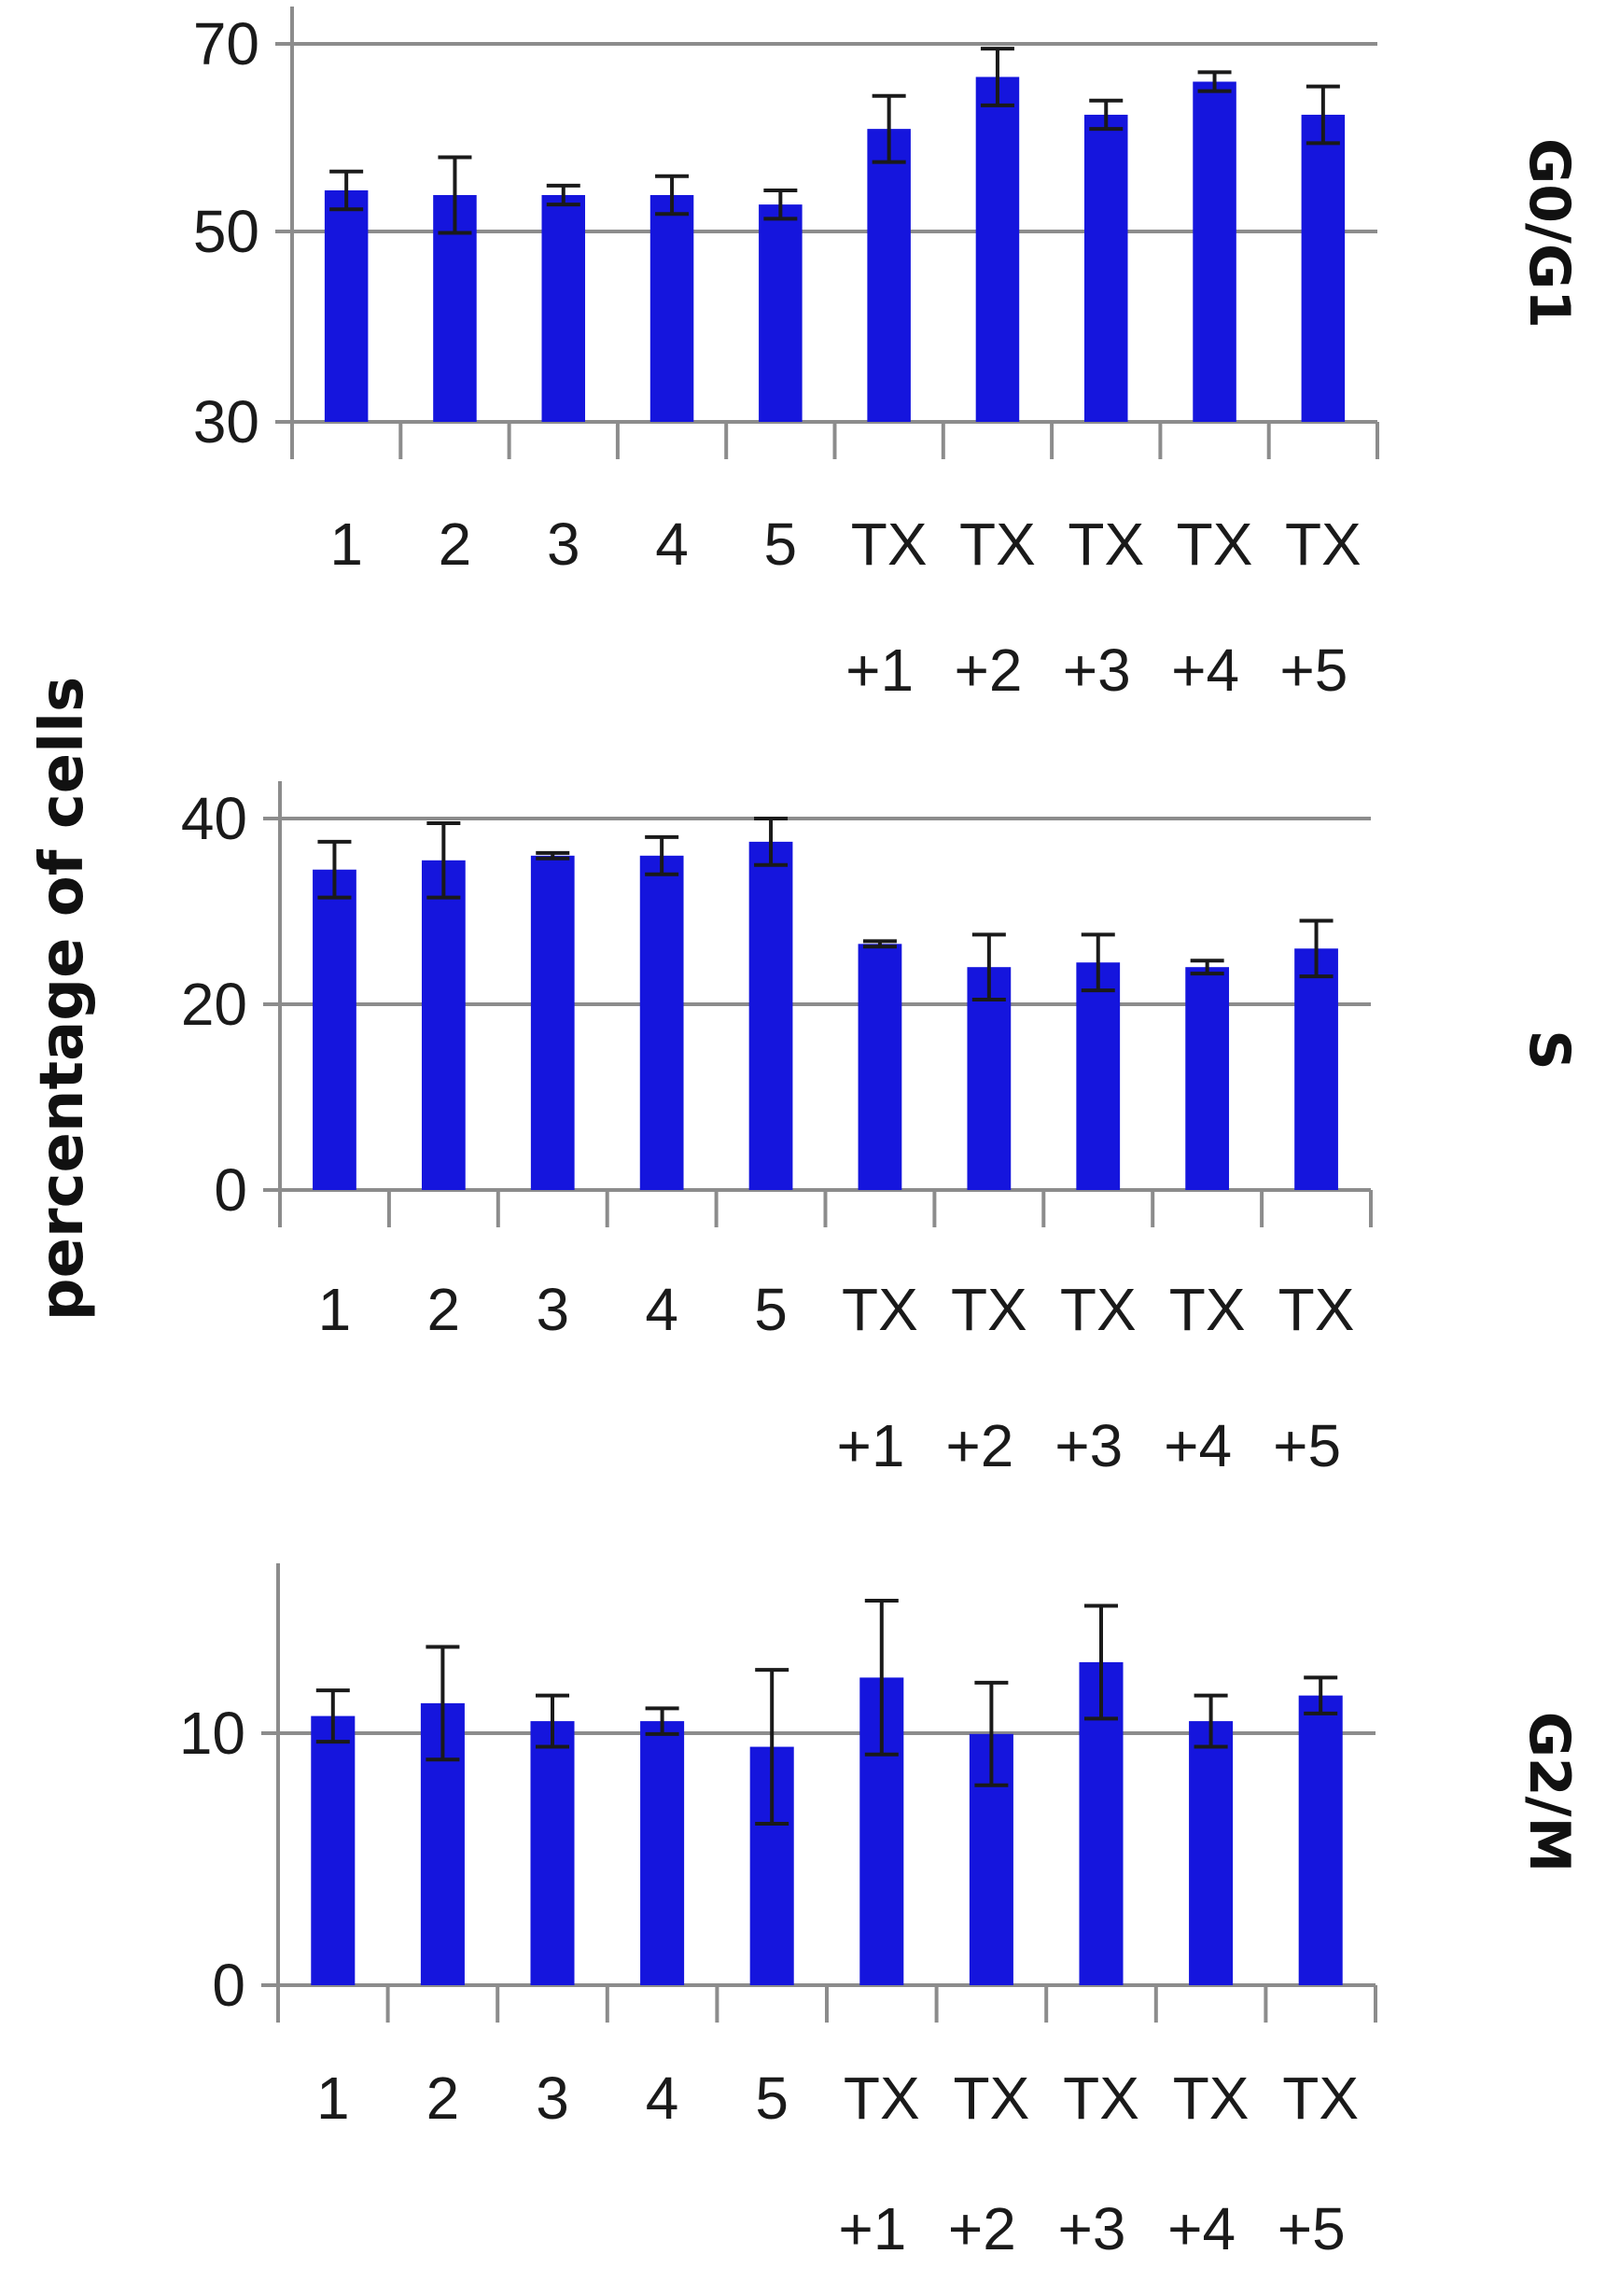  Describe the element at coordinates (214, 818) in the screenshot. I see `y-tick-label: 40` at that location.